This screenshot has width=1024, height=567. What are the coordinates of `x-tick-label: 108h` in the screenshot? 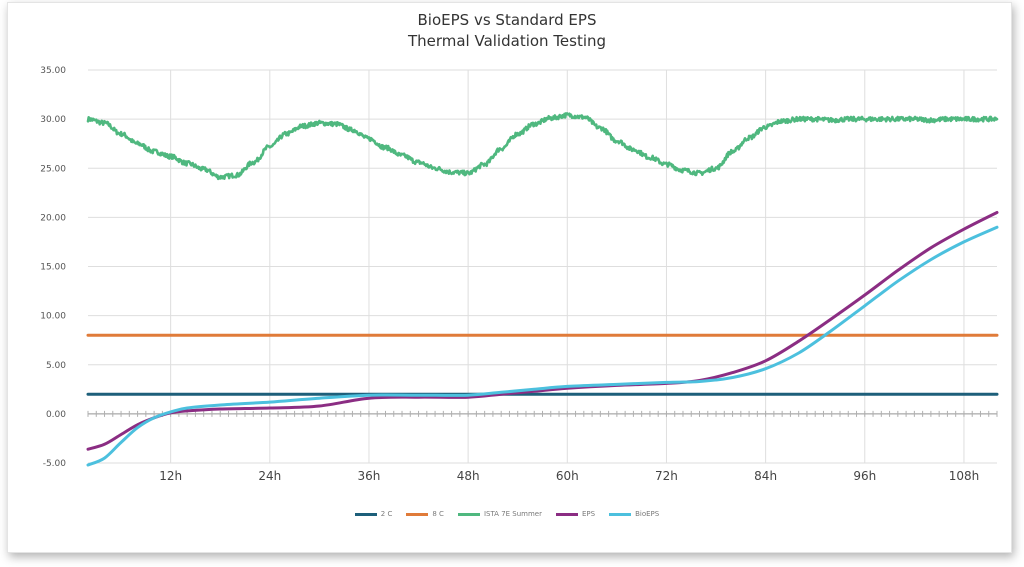 It's located at (964, 476).